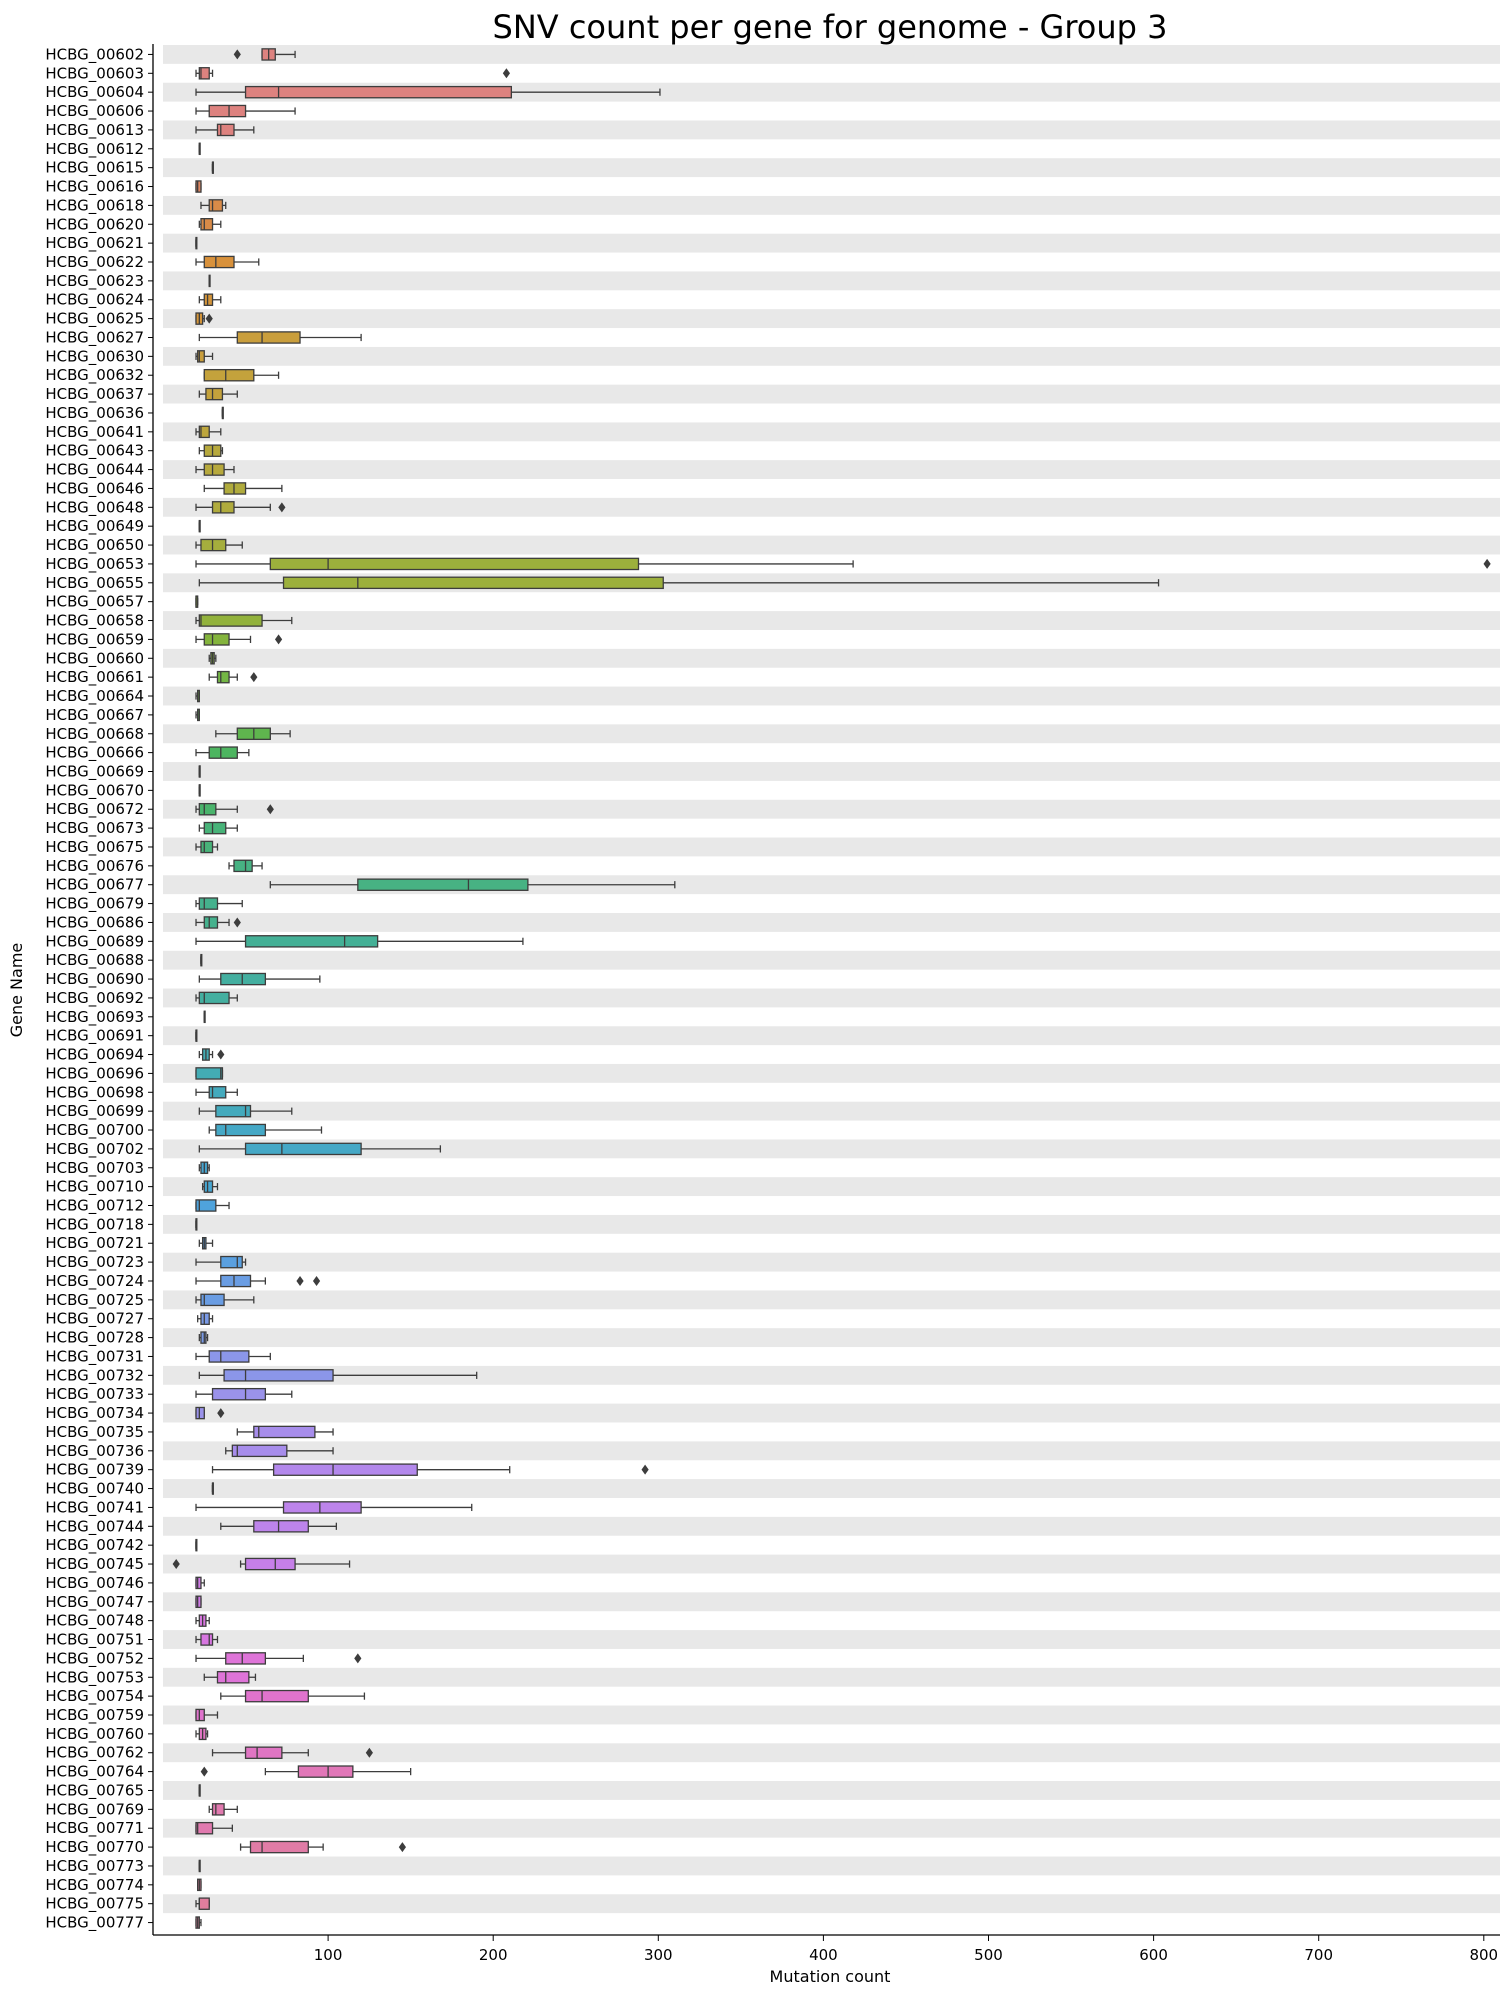  What do you see at coordinates (94, 1753) in the screenshot?
I see `y-tick-label: HCBG_00762` at bounding box center [94, 1753].